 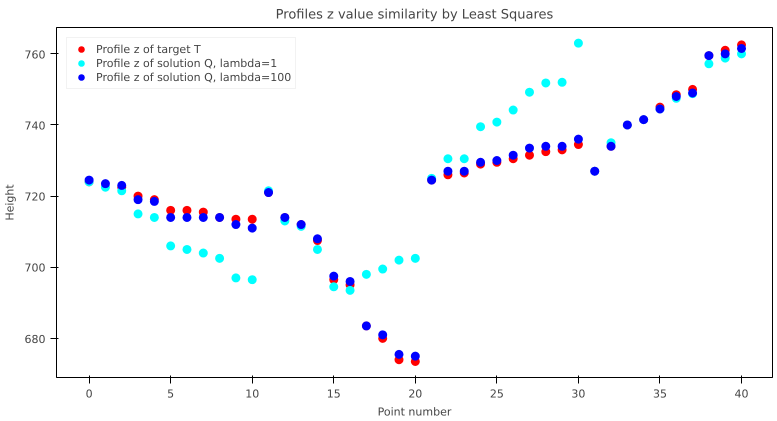 What do you see at coordinates (35, 125) in the screenshot?
I see `y-tick-label: 740` at bounding box center [35, 125].